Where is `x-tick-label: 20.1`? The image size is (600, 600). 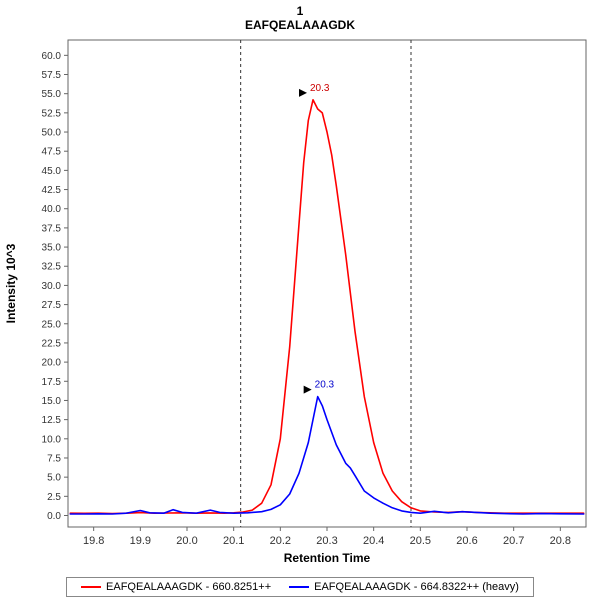 x-tick-label: 20.1 is located at coordinates (233, 541).